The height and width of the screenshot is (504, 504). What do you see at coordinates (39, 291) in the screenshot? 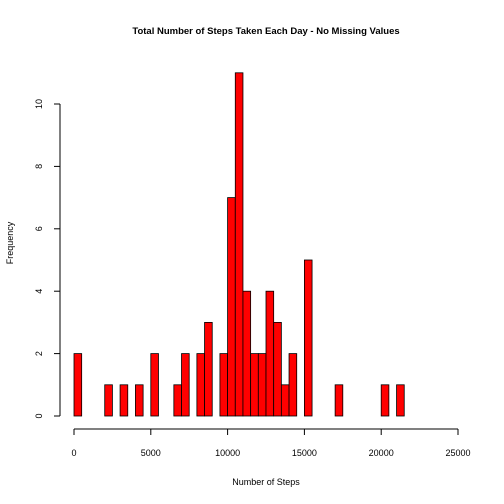
I see `y-tick-label: 4` at bounding box center [39, 291].